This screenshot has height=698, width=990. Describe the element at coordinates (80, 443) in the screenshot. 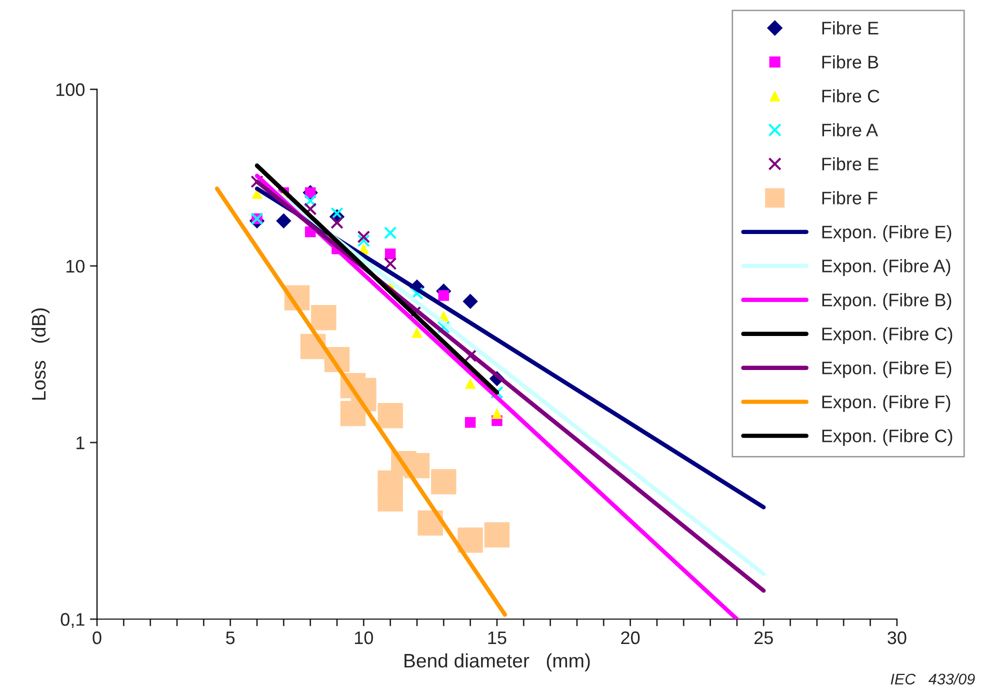

I see `y-tick-label: 1` at that location.